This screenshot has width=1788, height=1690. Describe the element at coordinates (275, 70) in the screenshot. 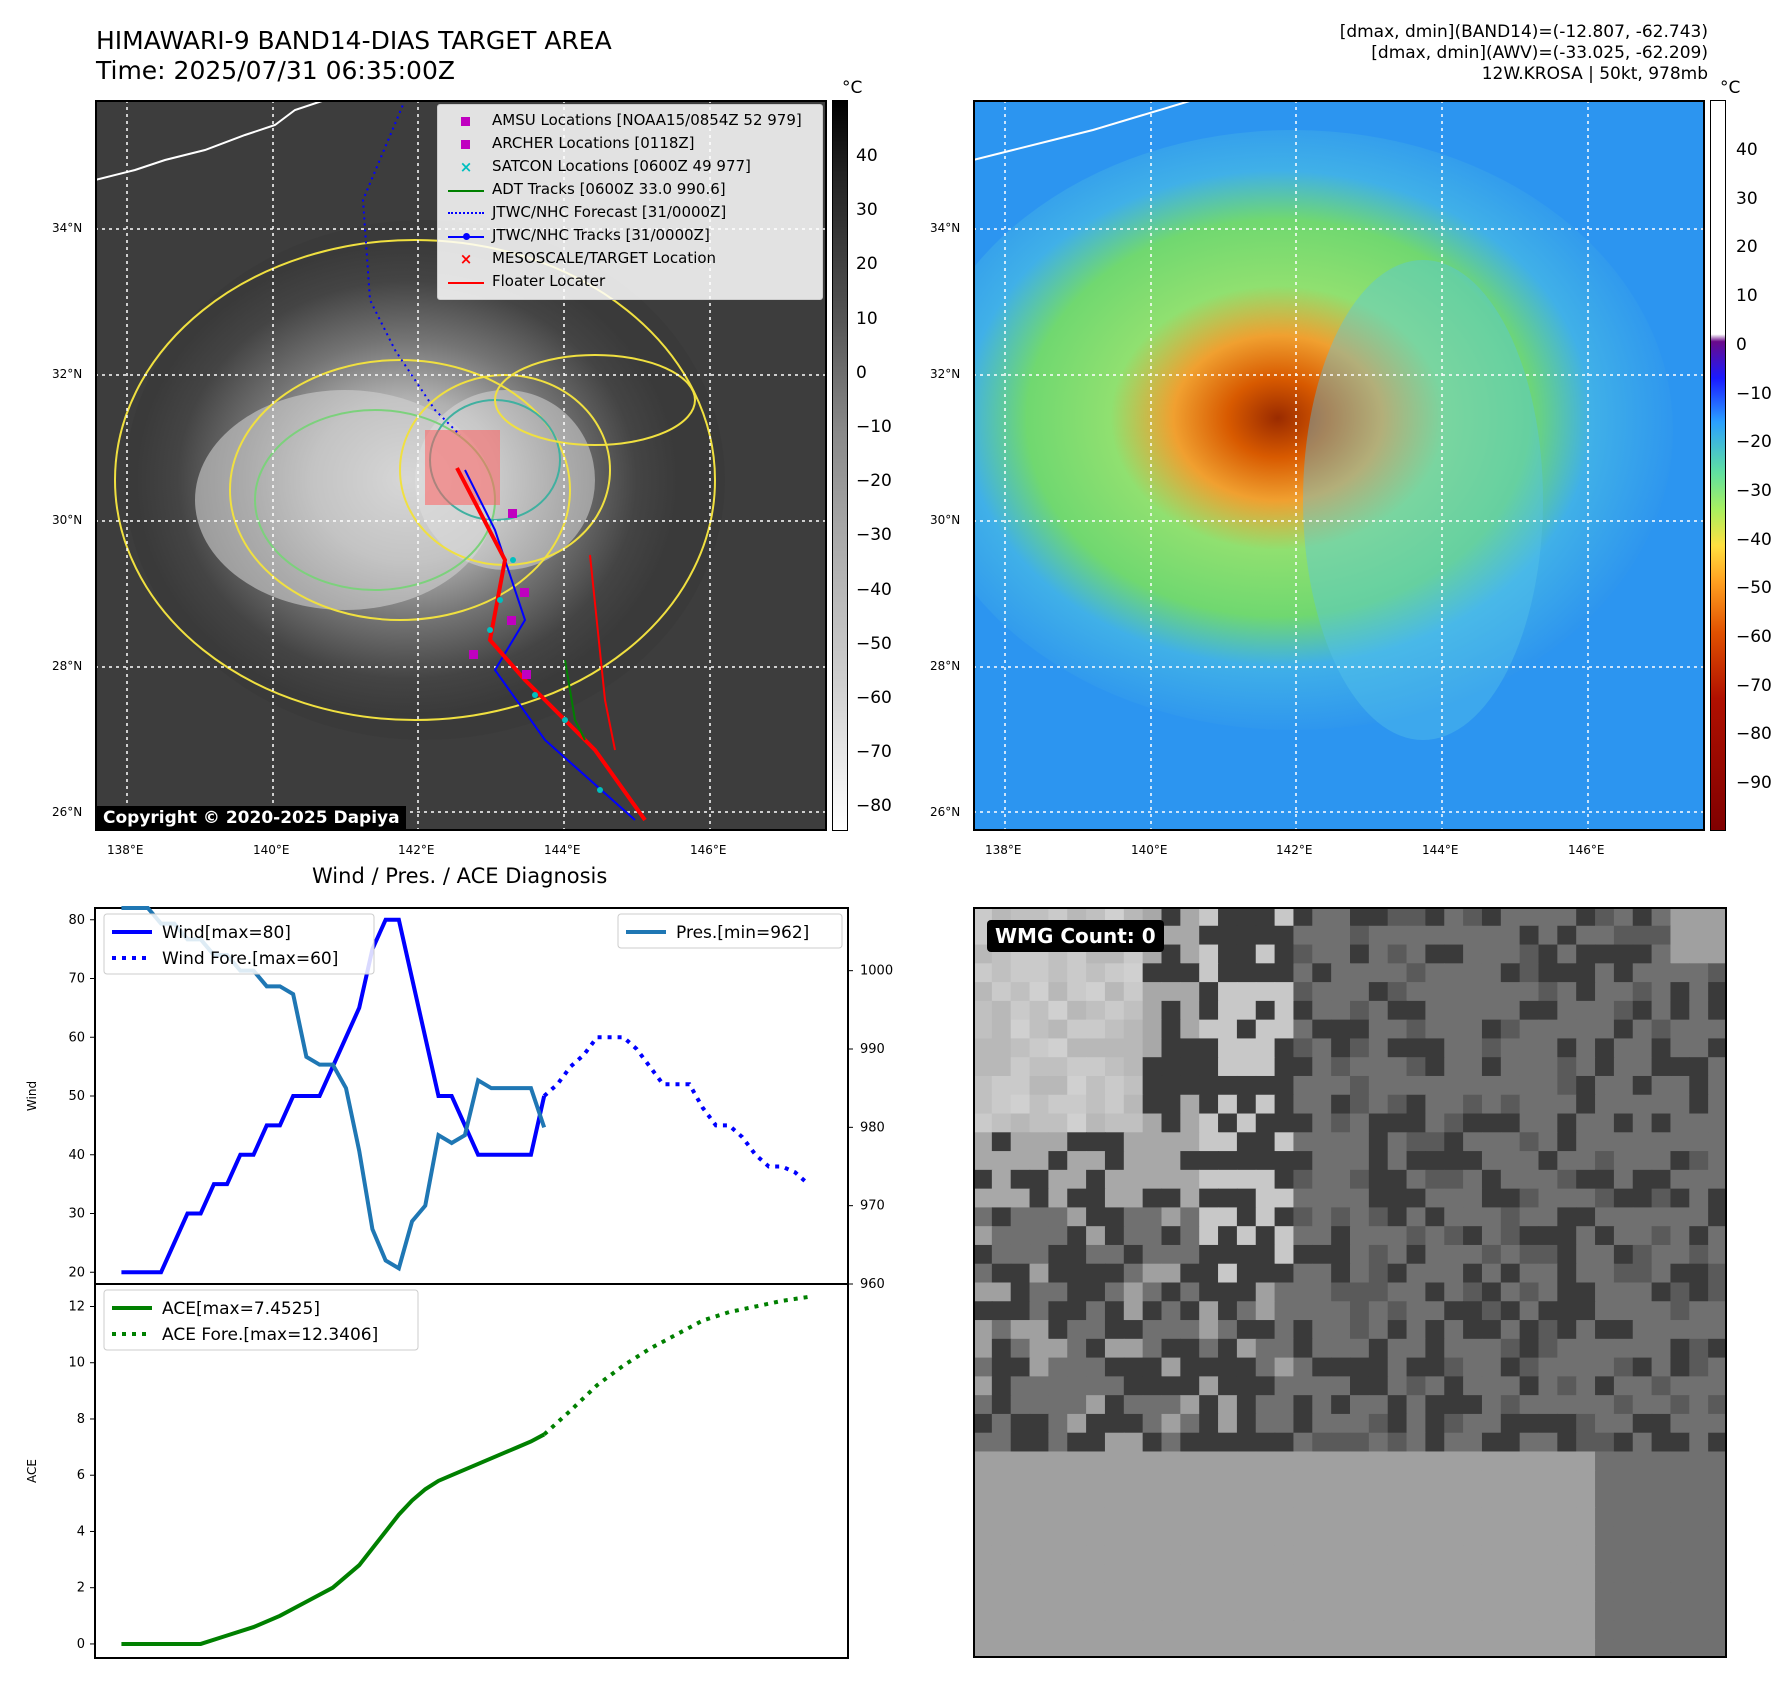

I see `title-line-2: Time: 2025/07/31 06:35:00Z` at that location.